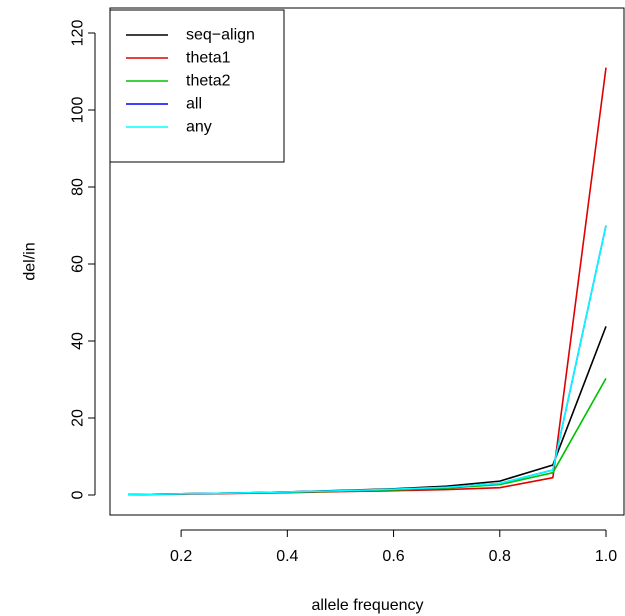 This screenshot has height=616, width=625. What do you see at coordinates (78, 187) in the screenshot?
I see `y-tick-label: 80` at bounding box center [78, 187].